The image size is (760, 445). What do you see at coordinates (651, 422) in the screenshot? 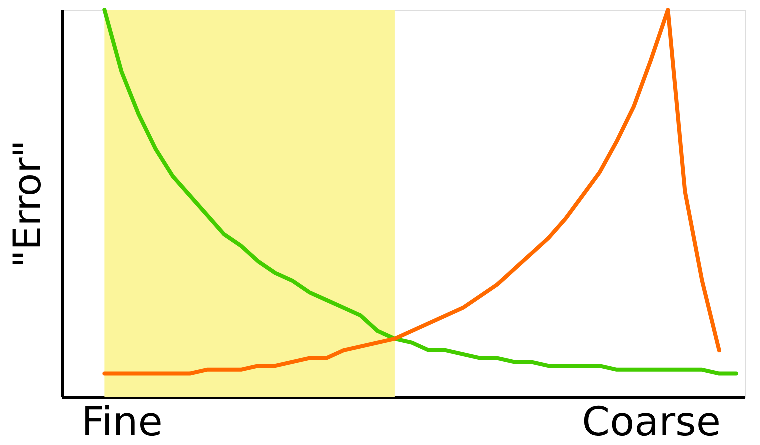
I see `x-tick-label: Coarse` at bounding box center [651, 422].